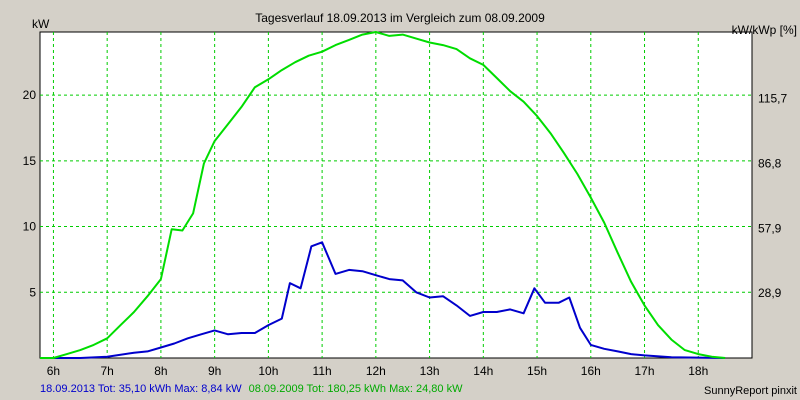  Describe the element at coordinates (483, 371) in the screenshot. I see `x-tick-label: 14h` at that location.